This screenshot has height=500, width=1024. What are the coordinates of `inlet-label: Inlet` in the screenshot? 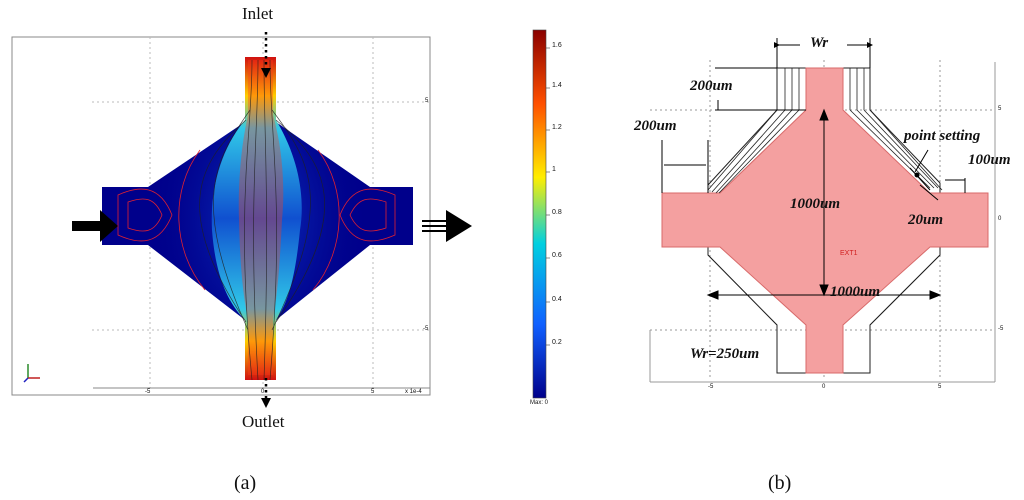 It's located at (258, 13).